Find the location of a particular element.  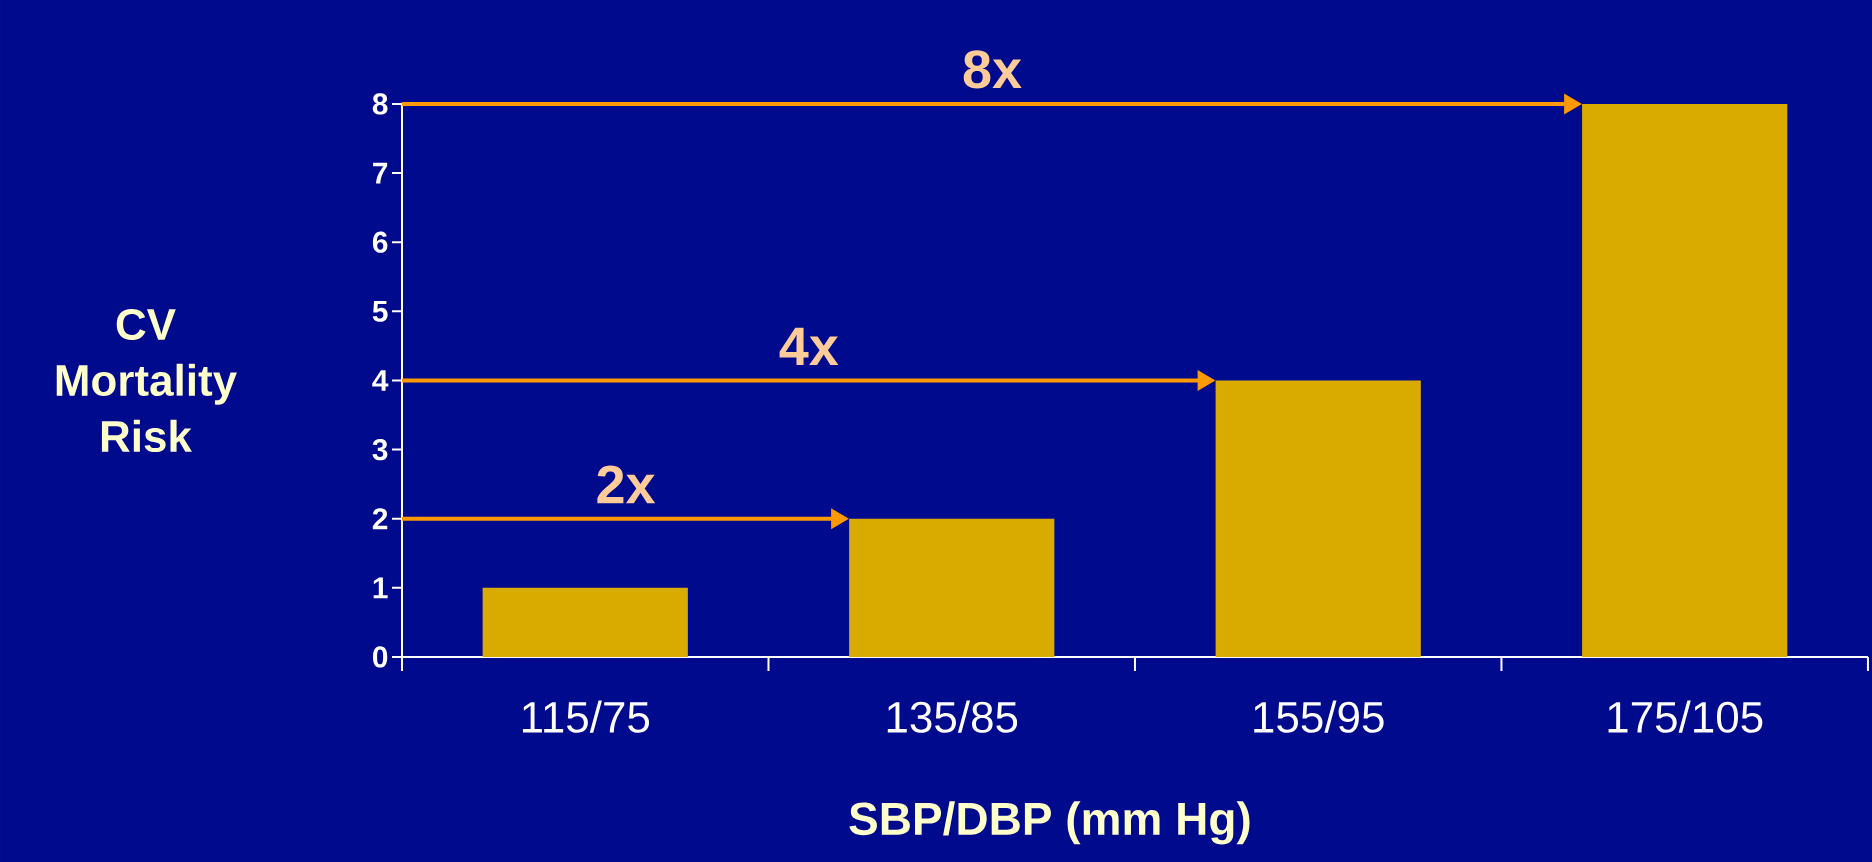

y-tick-label: 0 is located at coordinates (380, 657).